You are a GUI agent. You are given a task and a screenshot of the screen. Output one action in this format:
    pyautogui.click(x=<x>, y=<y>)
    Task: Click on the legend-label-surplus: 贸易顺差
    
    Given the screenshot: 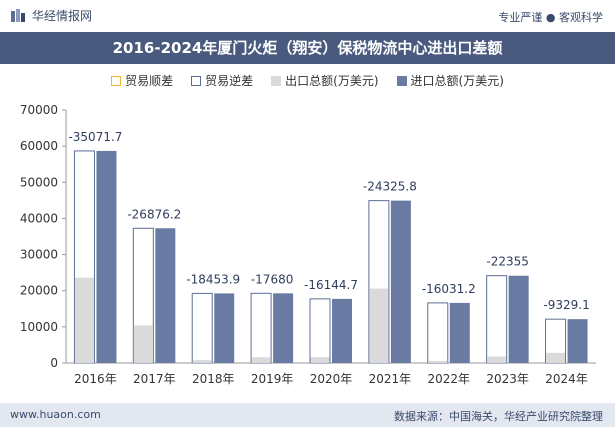 What is the action you would take?
    pyautogui.click(x=149, y=81)
    